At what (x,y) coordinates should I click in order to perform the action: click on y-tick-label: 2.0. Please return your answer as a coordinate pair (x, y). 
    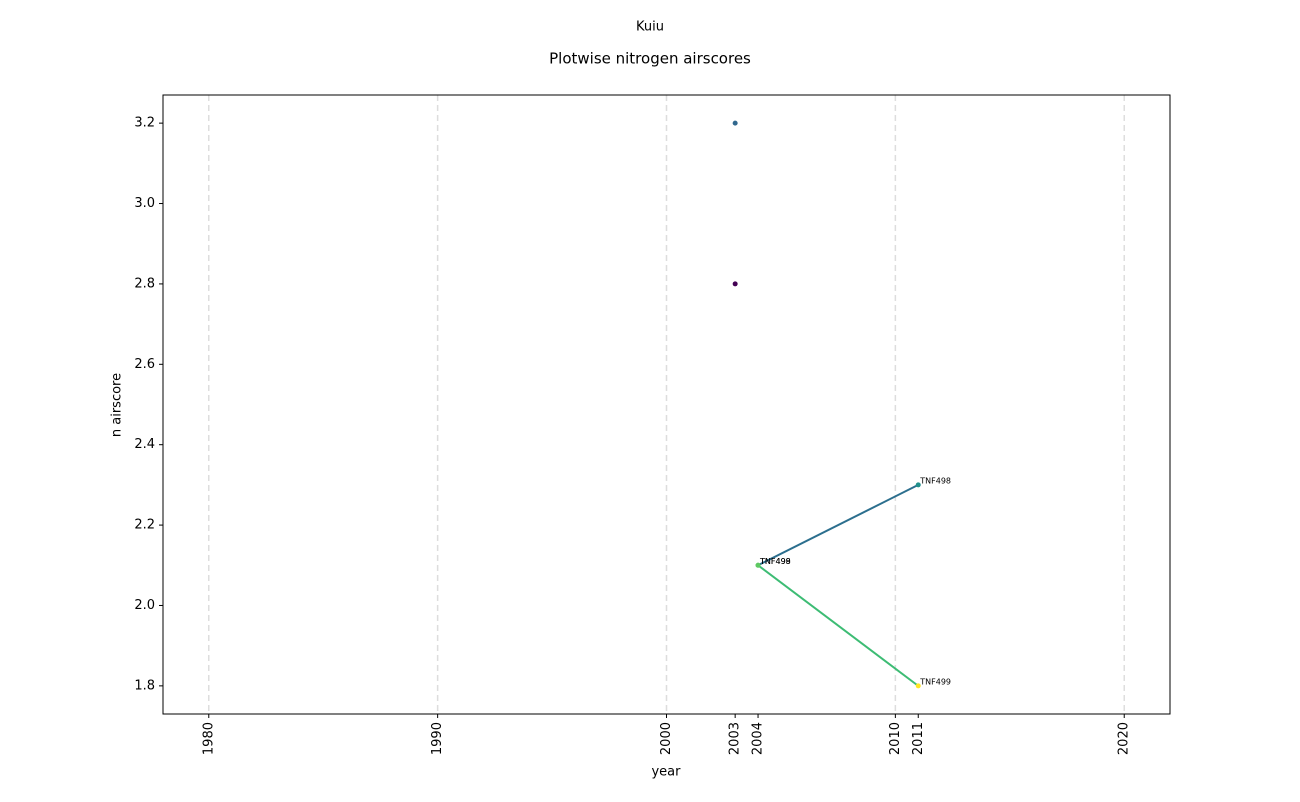
    Looking at the image, I should click on (144, 605).